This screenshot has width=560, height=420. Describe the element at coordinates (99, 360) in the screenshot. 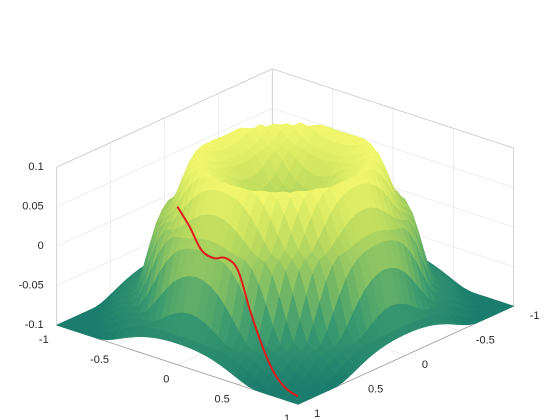

I see `y-tick-label: -0.5` at that location.